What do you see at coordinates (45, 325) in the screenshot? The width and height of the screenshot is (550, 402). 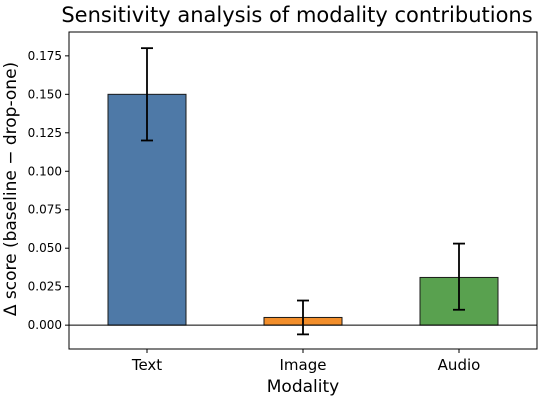 I see `y-tick-label: 0.000` at bounding box center [45, 325].